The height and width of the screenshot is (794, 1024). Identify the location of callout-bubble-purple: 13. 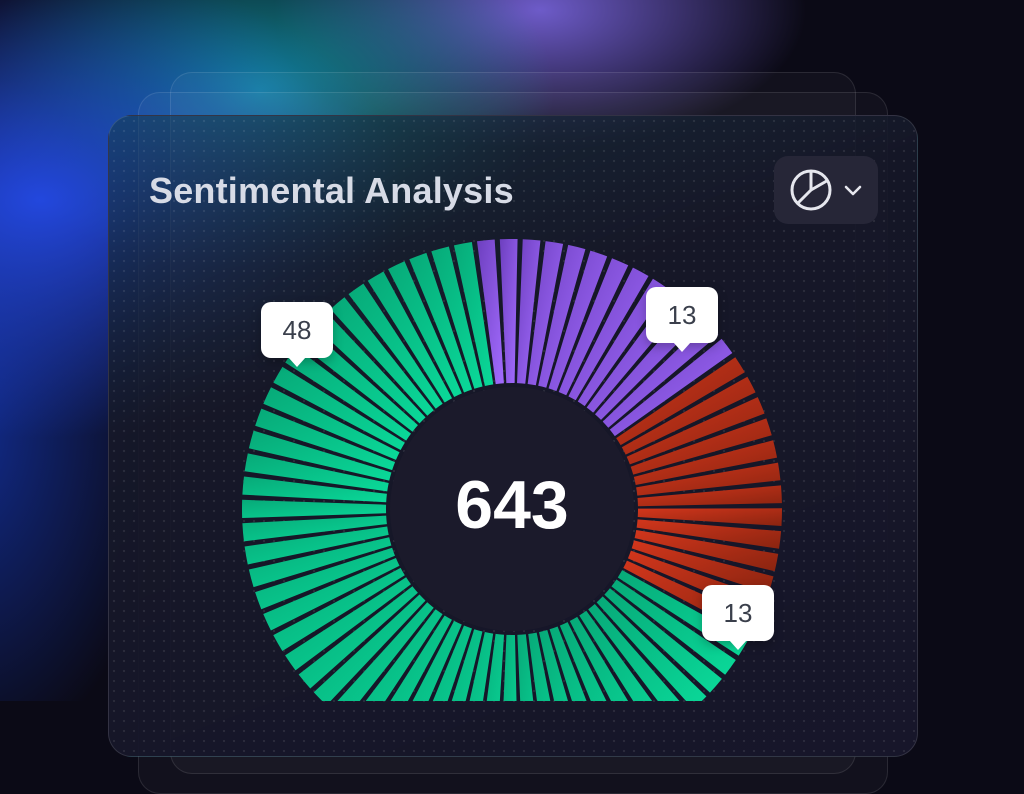
(682, 319).